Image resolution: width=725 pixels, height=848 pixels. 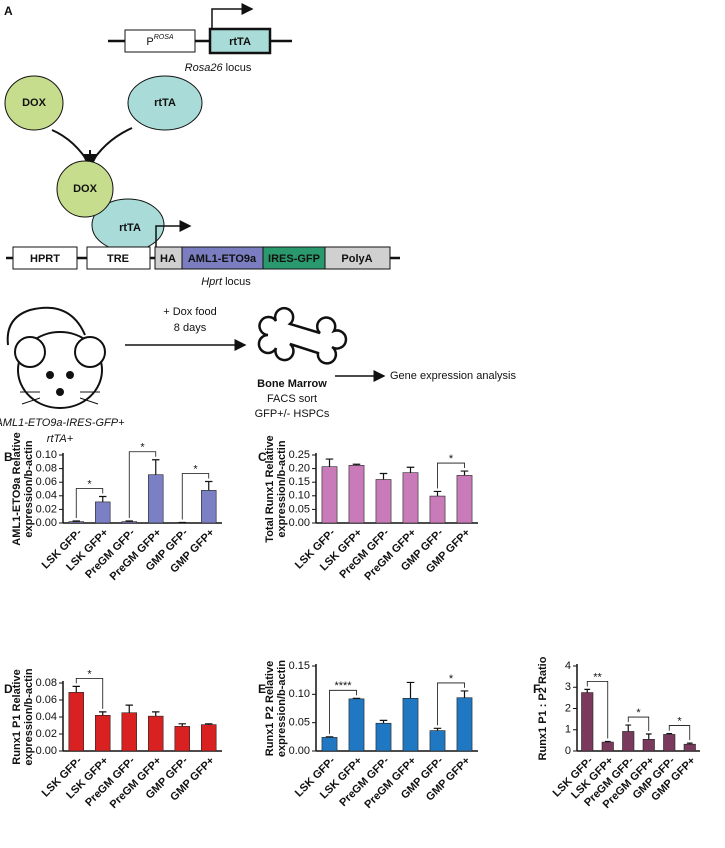 What do you see at coordinates (270, 708) in the screenshot?
I see `y-axis-label: Runx1 P2 Relative` at bounding box center [270, 708].